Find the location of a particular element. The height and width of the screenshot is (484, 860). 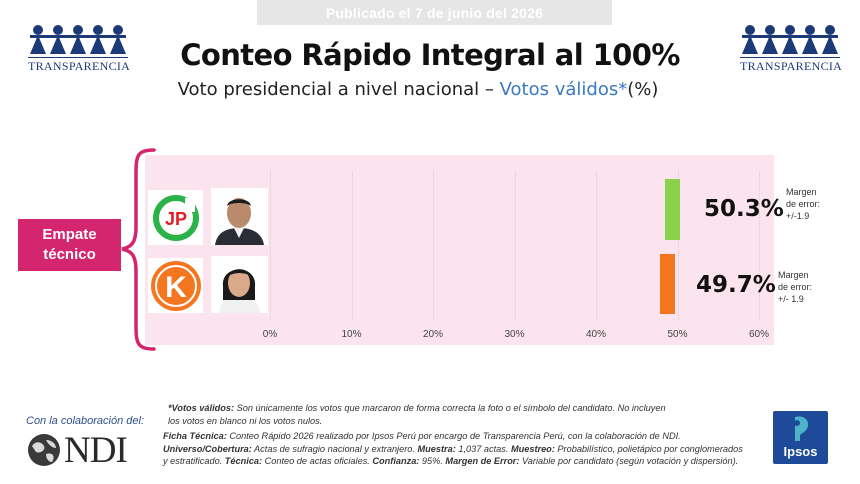

callout-line-2: técnico is located at coordinates (69, 254).